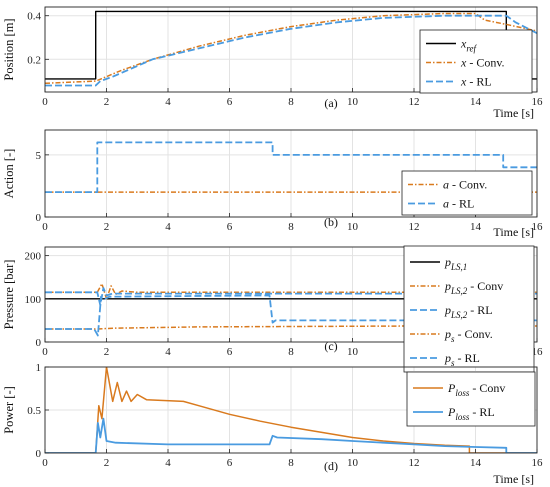 This screenshot has height=487, width=550. I want to click on panel-label: (a), so click(330, 103).